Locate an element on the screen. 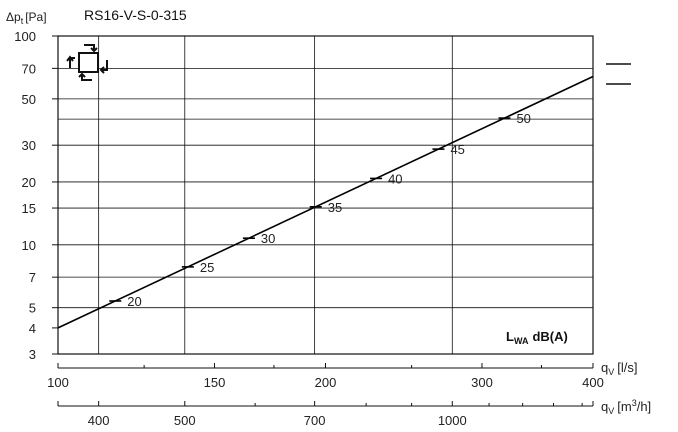 The width and height of the screenshot is (678, 432). noise-label: 30 is located at coordinates (268, 238).